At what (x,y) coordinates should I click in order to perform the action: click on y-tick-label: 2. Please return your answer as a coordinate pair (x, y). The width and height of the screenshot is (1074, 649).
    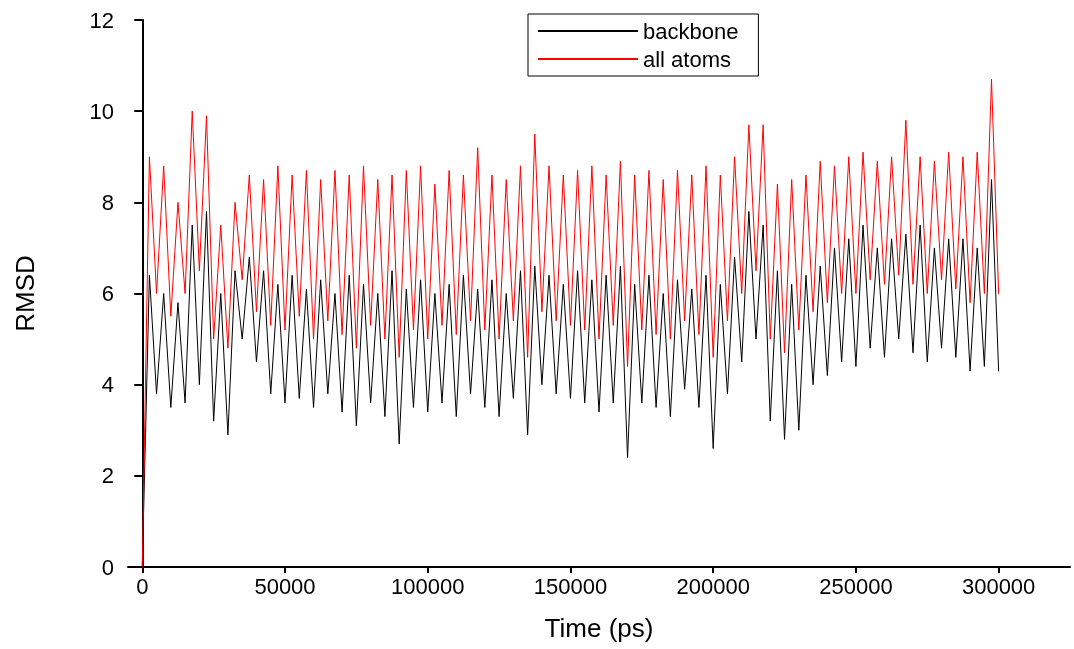
    Looking at the image, I should click on (107, 476).